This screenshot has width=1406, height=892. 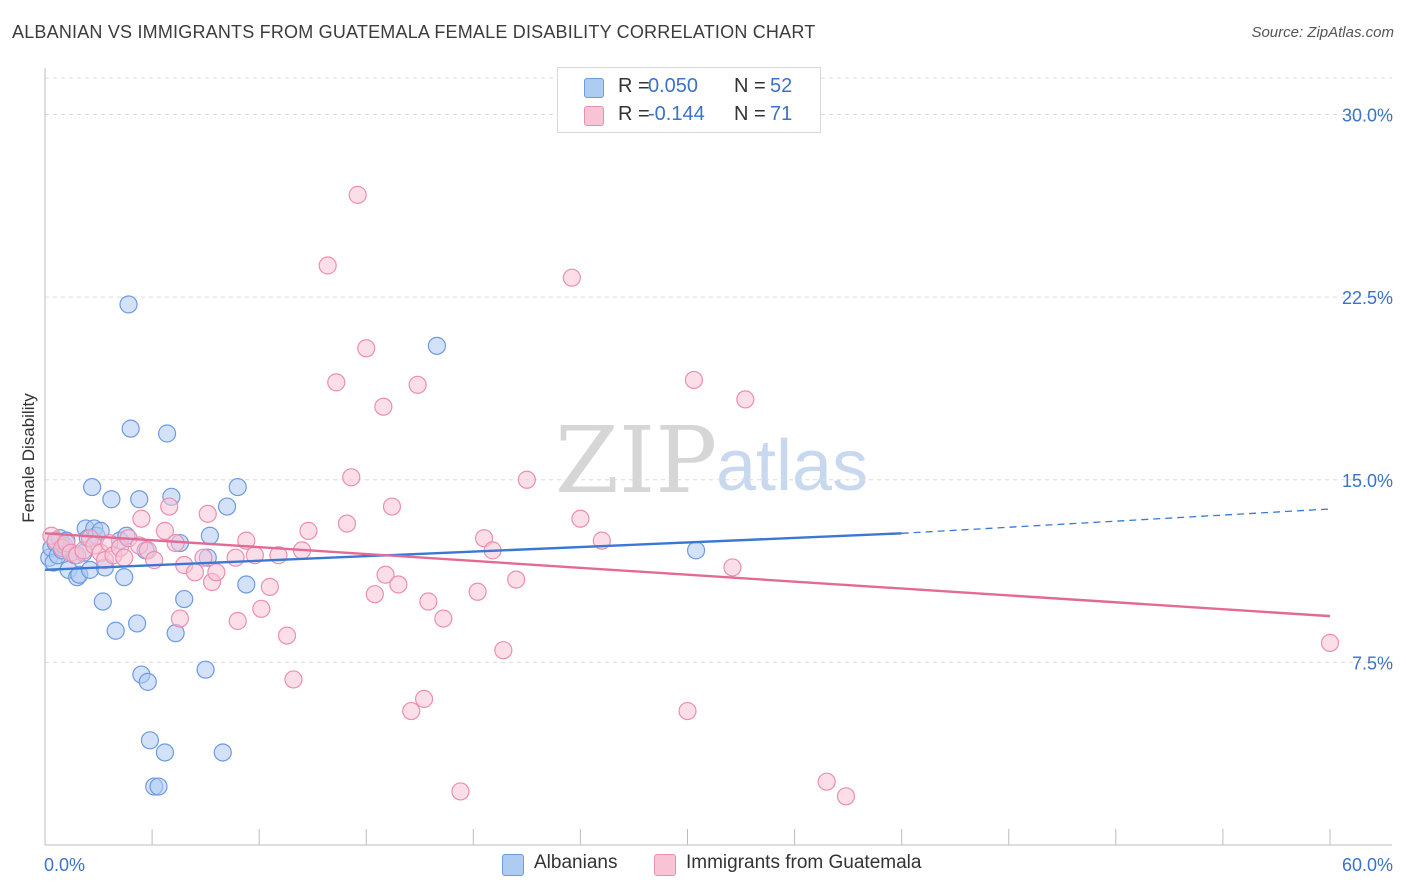 I want to click on y-axis-label: Female Disability, so click(x=28, y=458).